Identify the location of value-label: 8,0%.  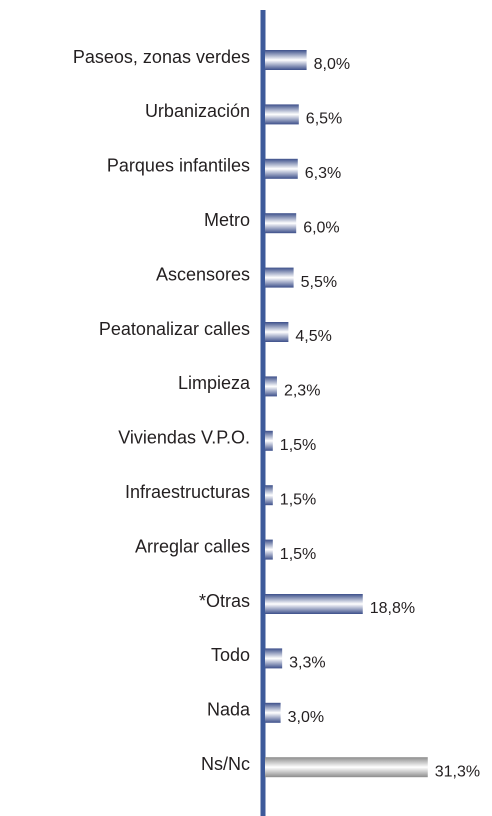
(332, 64).